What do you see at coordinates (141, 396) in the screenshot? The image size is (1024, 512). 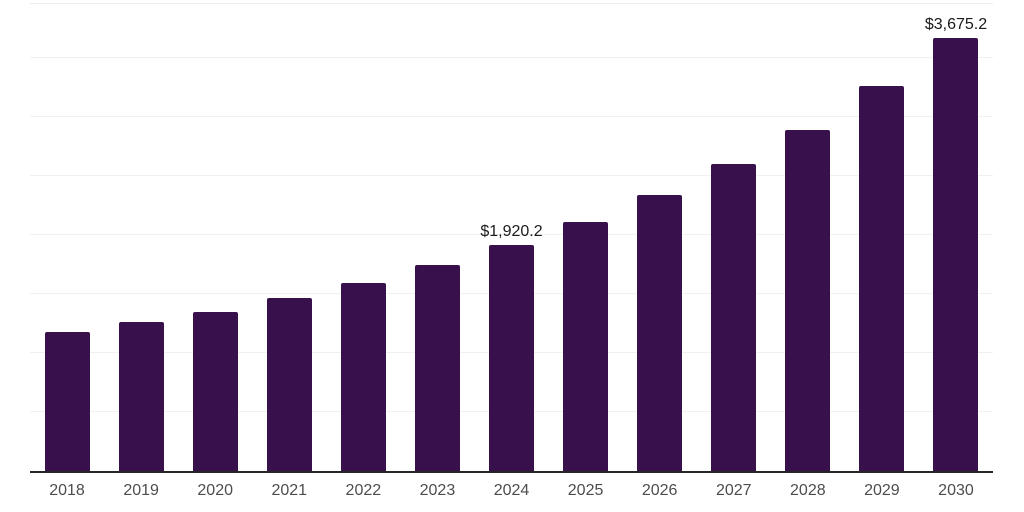 I see `bar-2019` at bounding box center [141, 396].